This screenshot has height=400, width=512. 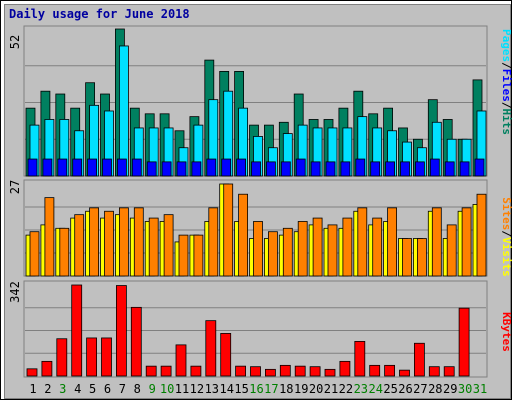 What do you see at coordinates (506, 45) in the screenshot?
I see `legend-pages: Pages` at bounding box center [506, 45].